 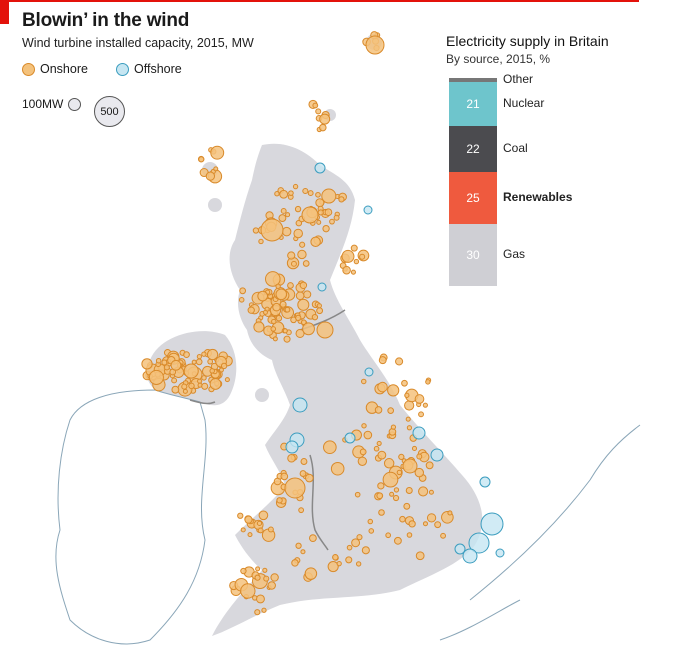 What do you see at coordinates (527, 41) in the screenshot?
I see `supply-title: Electricity supply in Britain` at bounding box center [527, 41].